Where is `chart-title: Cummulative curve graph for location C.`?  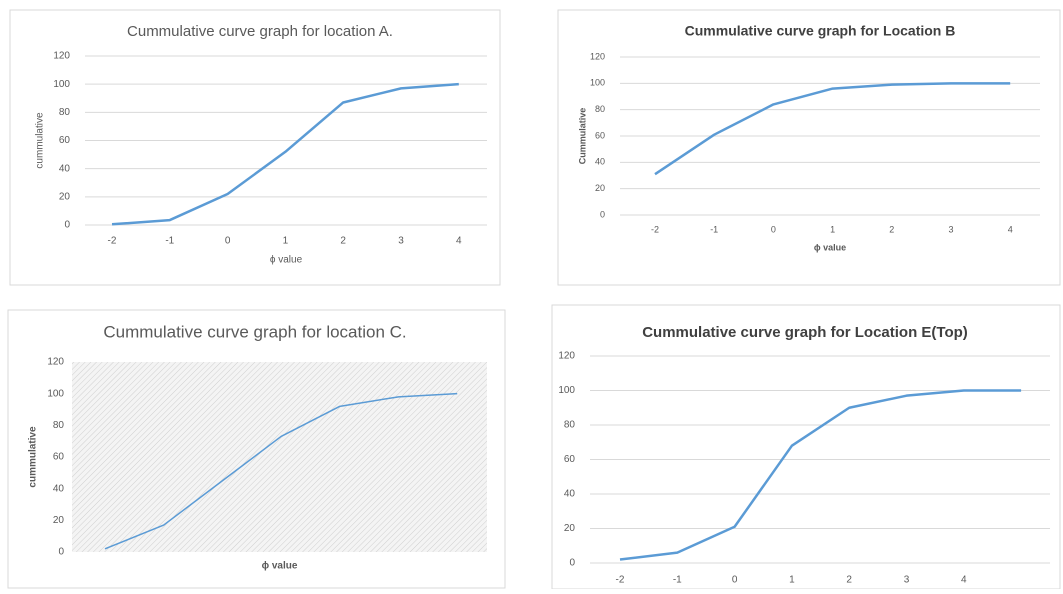
chart-title: Cummulative curve graph for location C. is located at coordinates (254, 331).